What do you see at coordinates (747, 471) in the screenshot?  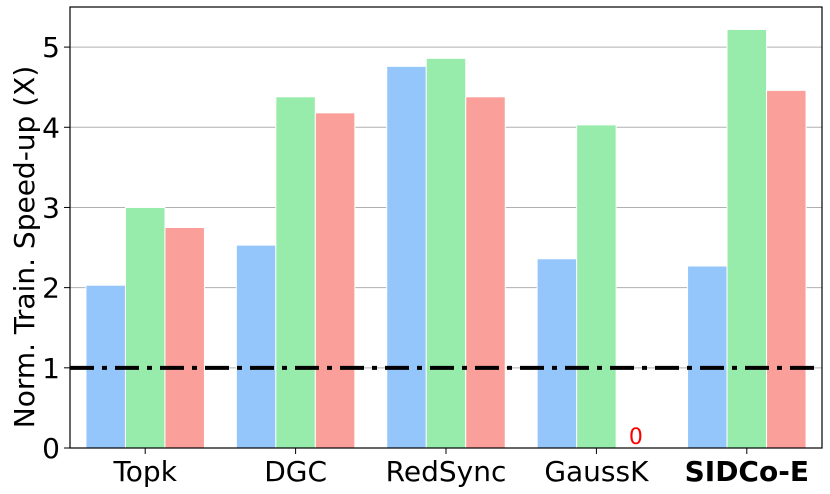 I see `x-tick-label-sidco-e: SIDCo-E` at bounding box center [747, 471].